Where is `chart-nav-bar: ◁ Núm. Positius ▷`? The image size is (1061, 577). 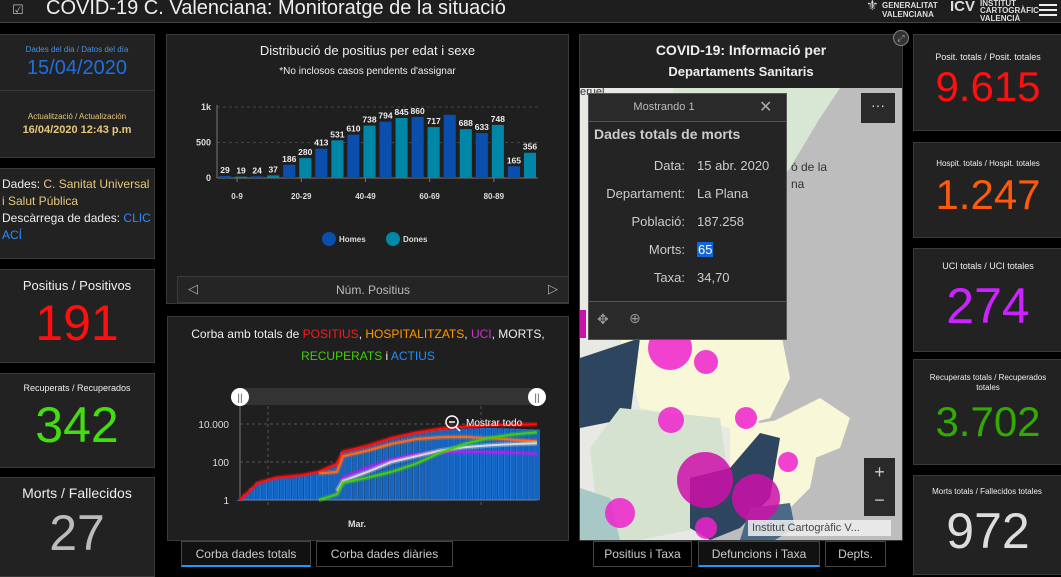
chart-nav-bar: ◁ Núm. Positius ▷ is located at coordinates (373, 289).